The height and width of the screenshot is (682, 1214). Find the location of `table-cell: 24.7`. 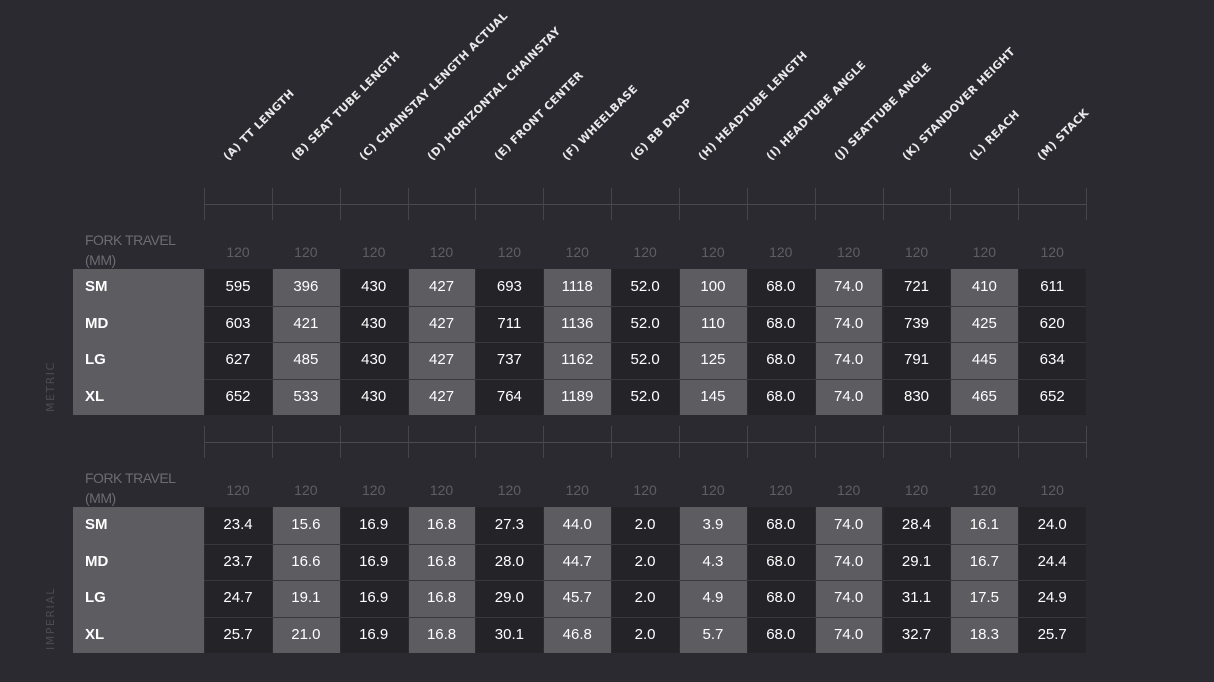

table-cell: 24.7 is located at coordinates (238, 597).